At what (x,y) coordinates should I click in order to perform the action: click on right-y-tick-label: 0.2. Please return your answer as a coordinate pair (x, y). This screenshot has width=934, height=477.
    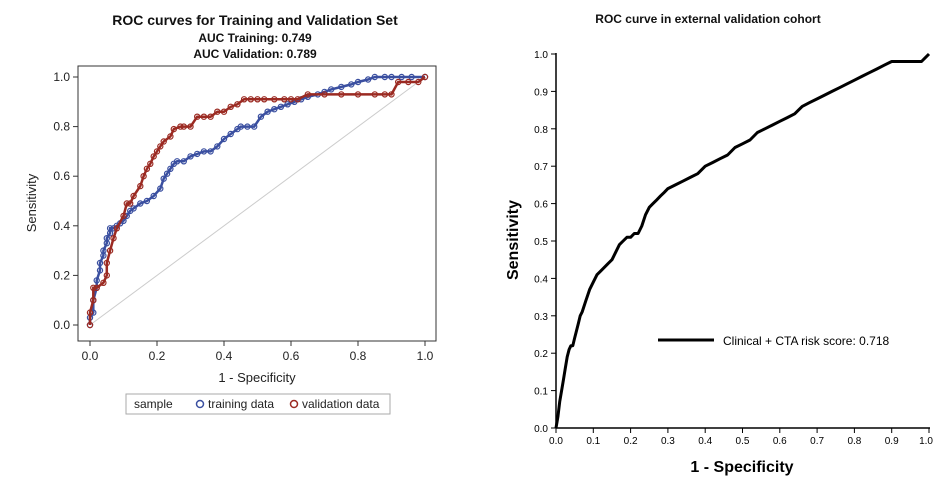
    Looking at the image, I should click on (541, 354).